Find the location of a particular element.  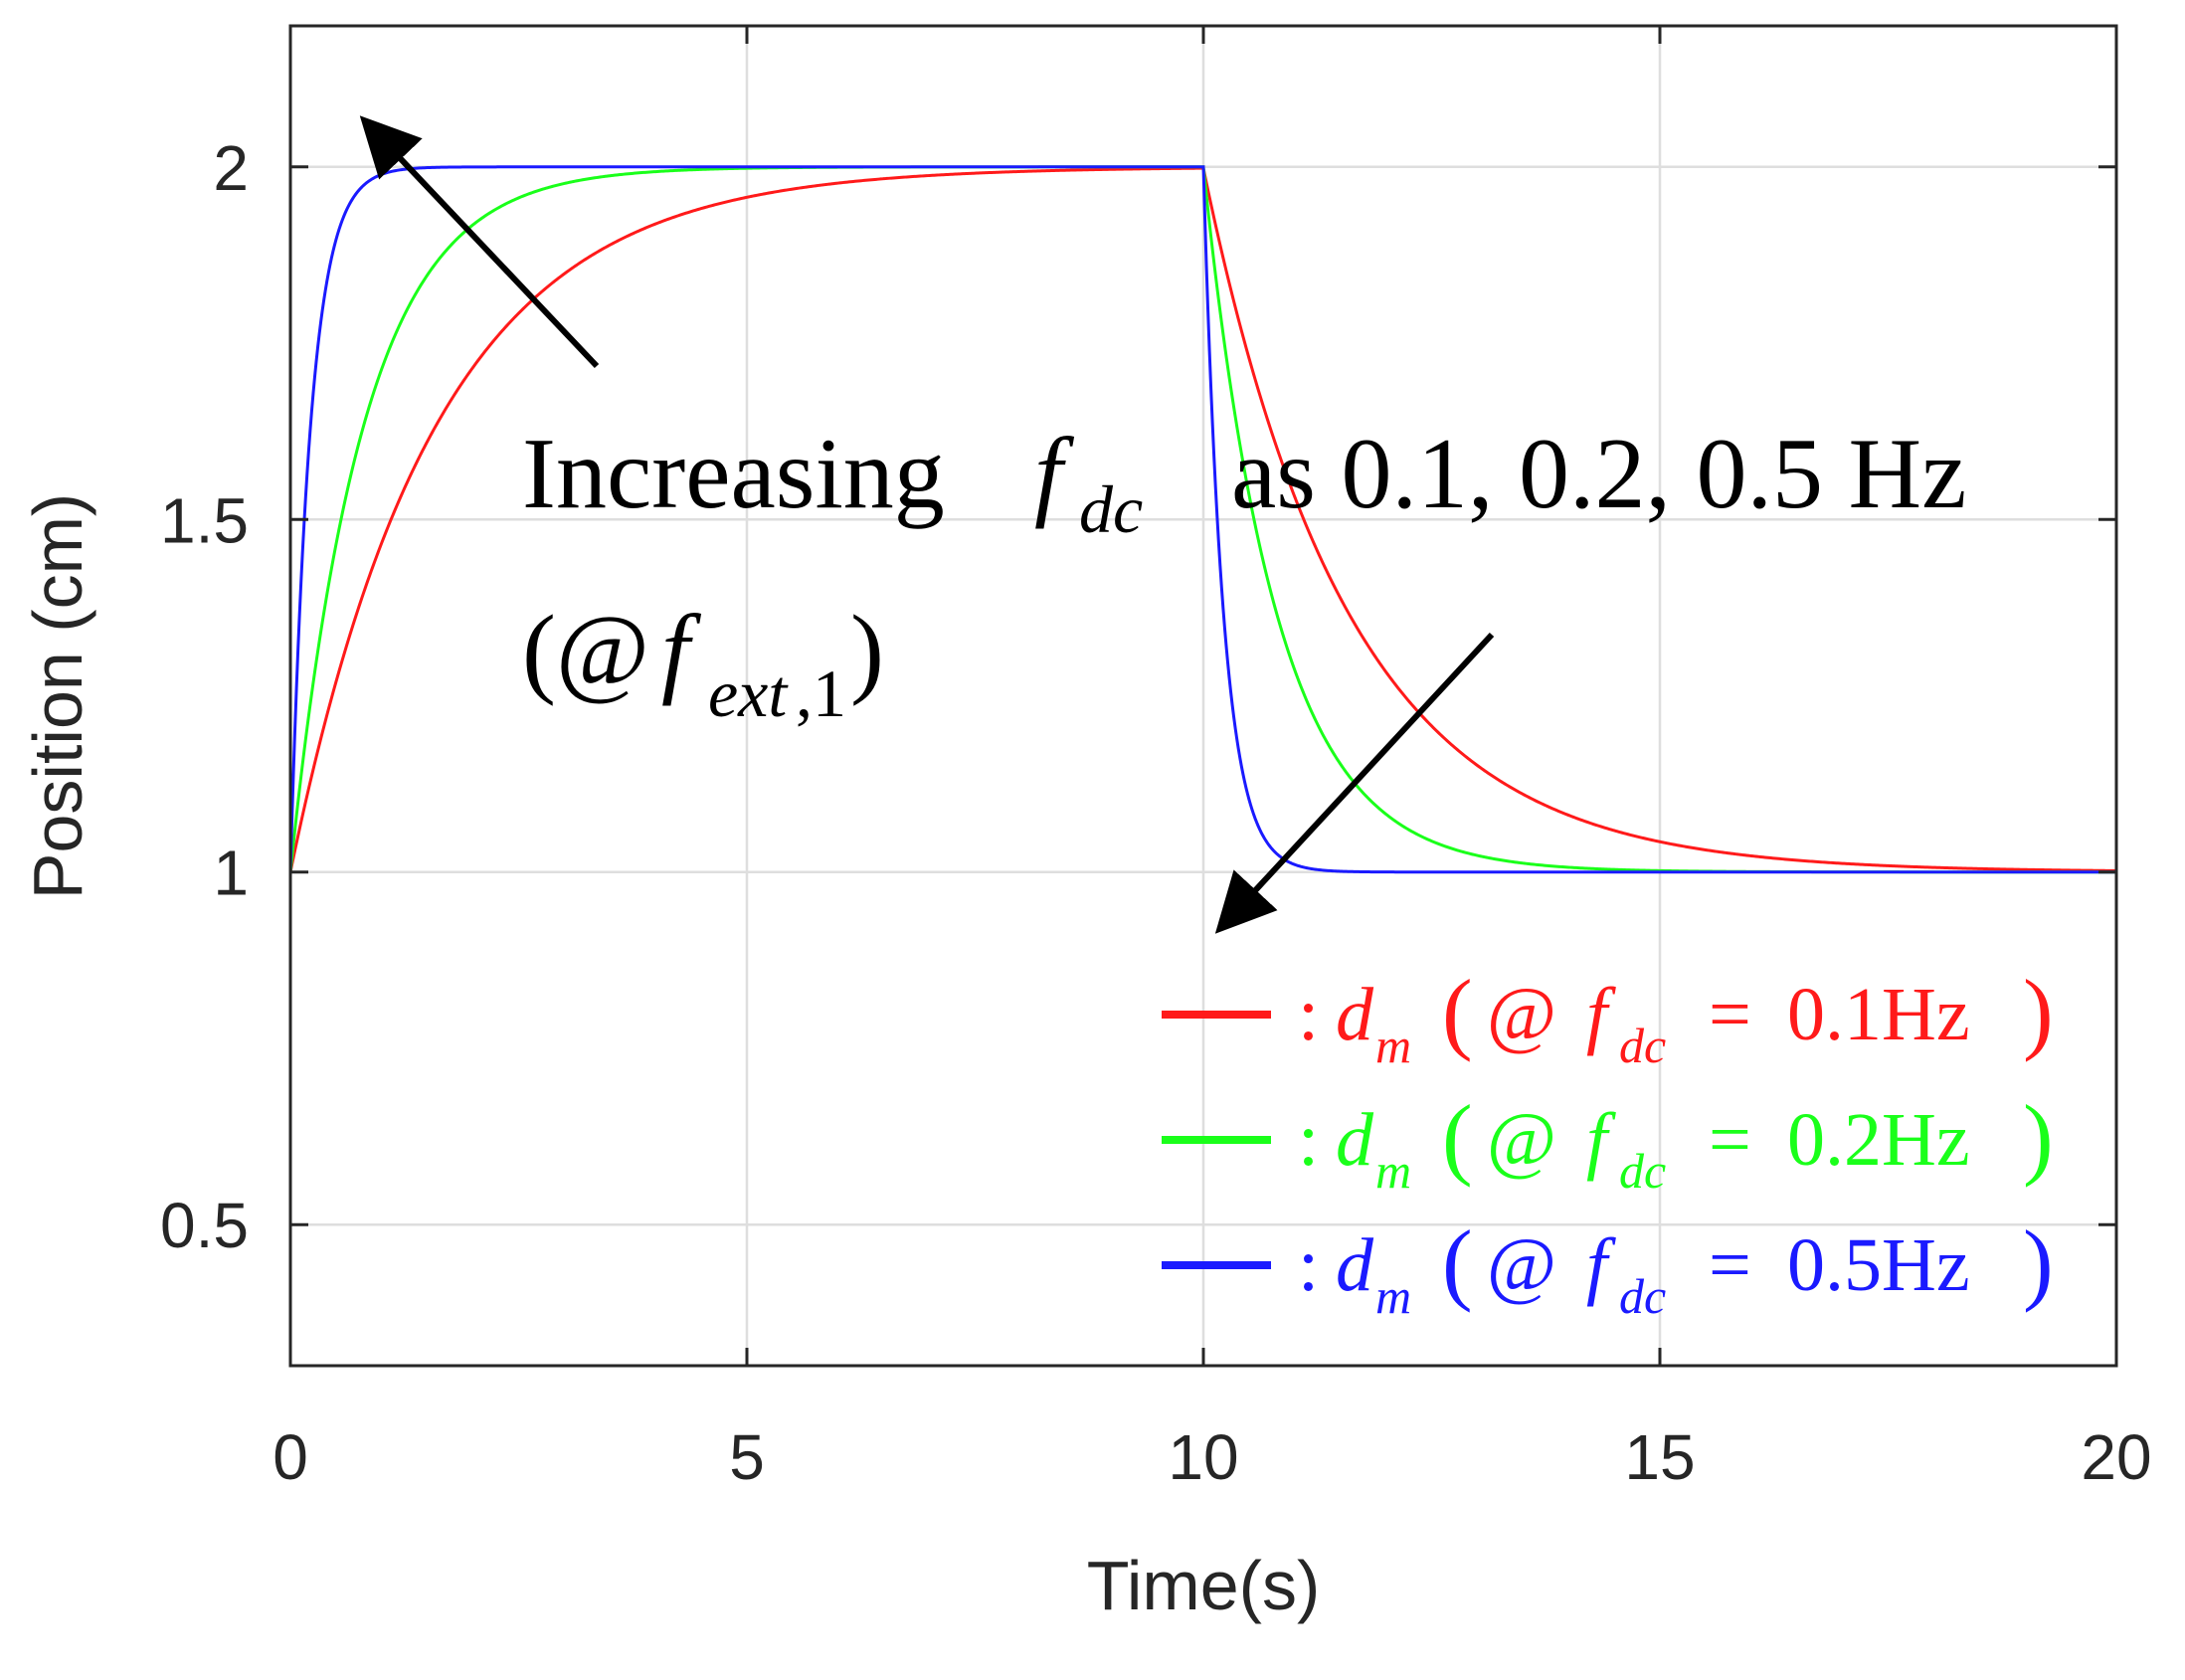

annotation-line-1: Increasing f dc as 0.1, 0.2, 0.5 Hz is located at coordinates (1244, 482).